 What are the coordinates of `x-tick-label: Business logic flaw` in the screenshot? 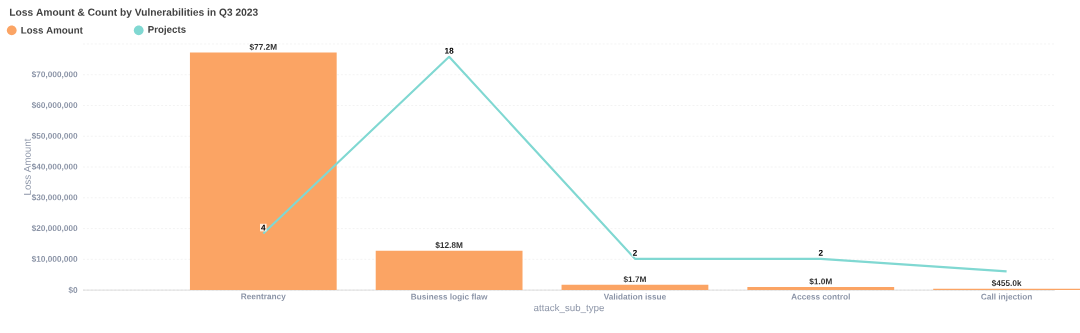 It's located at (449, 297).